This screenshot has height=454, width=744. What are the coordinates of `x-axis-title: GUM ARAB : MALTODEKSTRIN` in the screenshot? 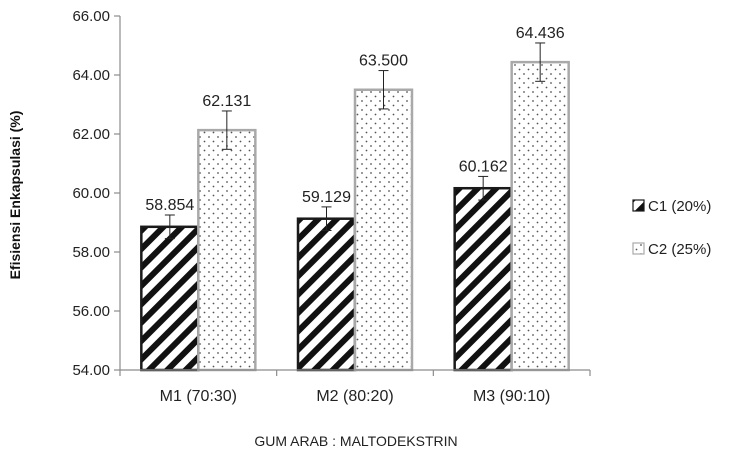 It's located at (355, 441).